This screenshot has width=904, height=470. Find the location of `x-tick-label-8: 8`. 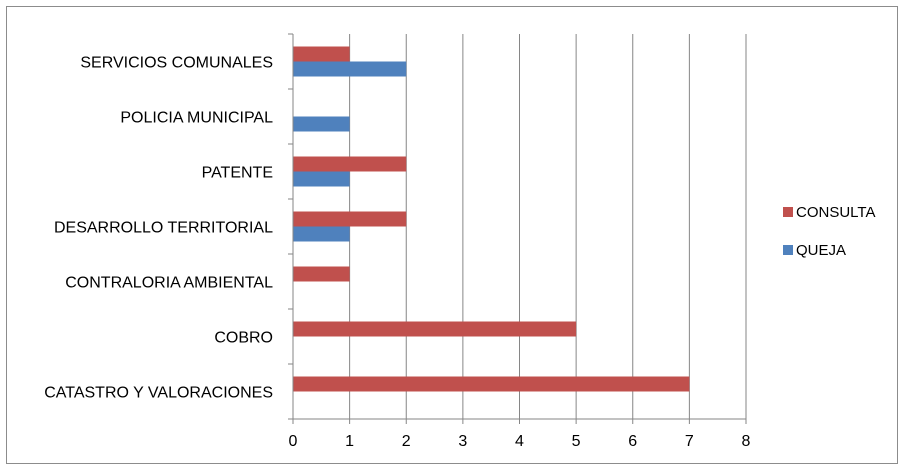

x-tick-label-8: 8 is located at coordinates (746, 441).